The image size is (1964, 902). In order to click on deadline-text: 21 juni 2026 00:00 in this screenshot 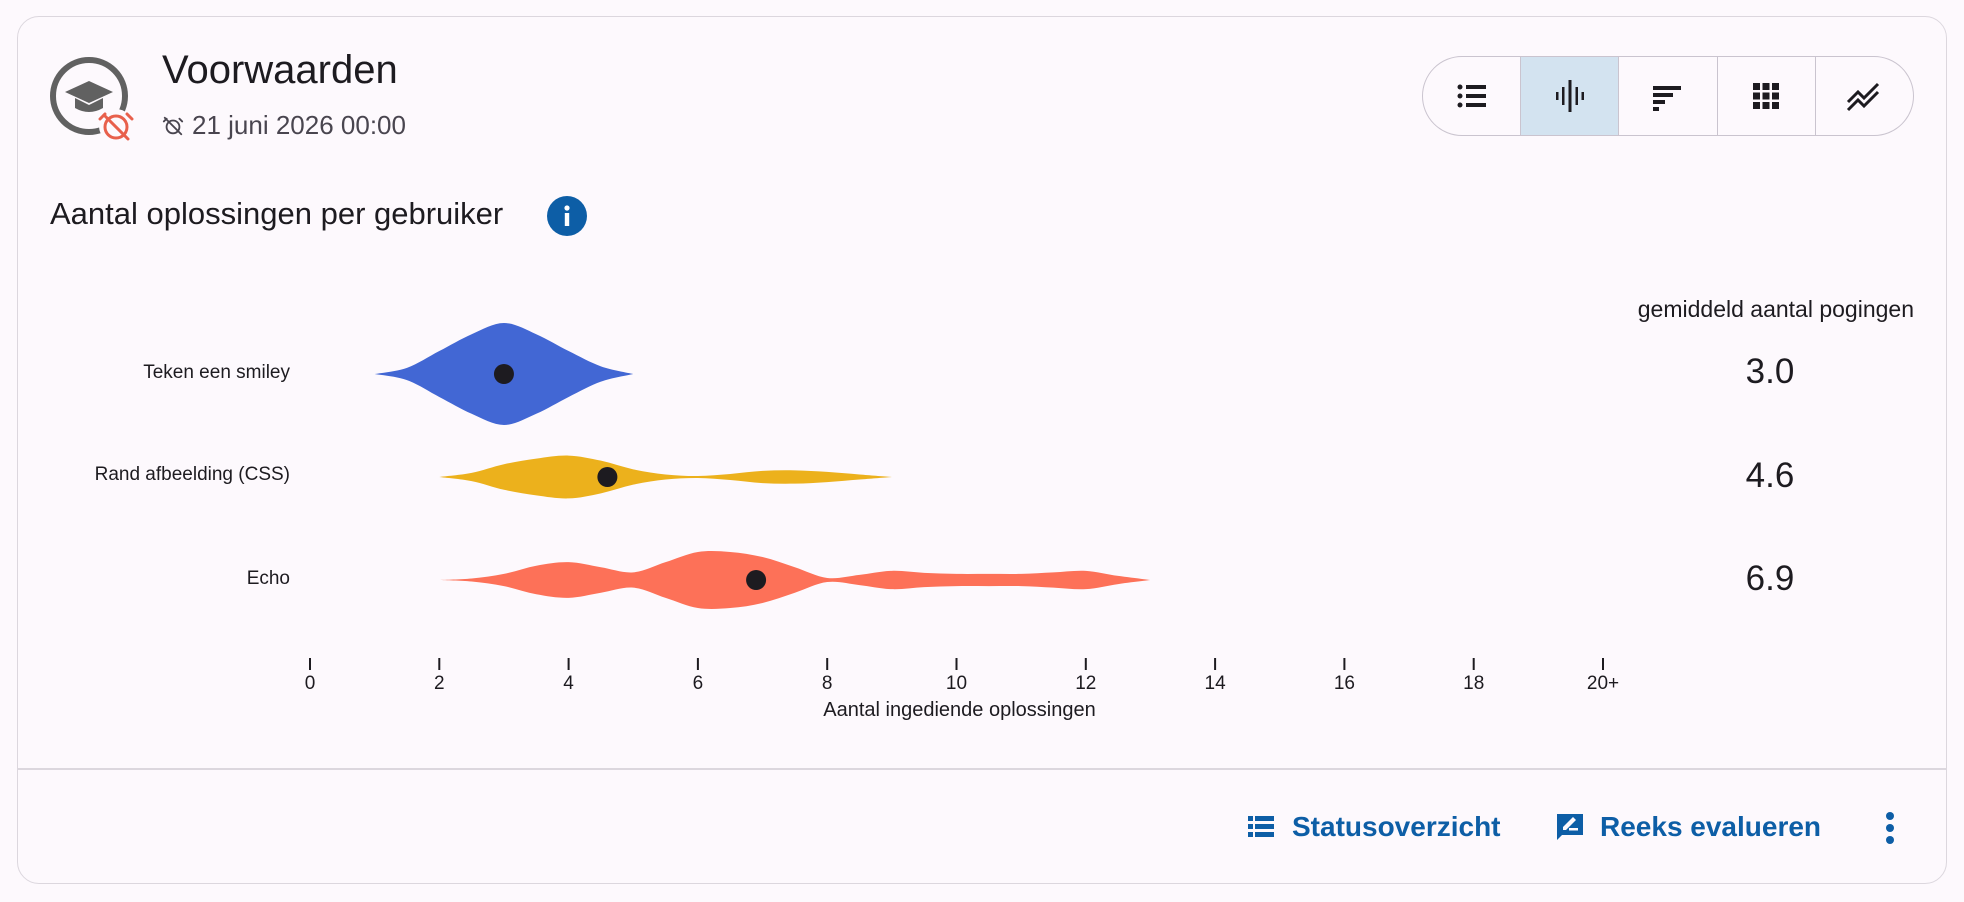, I will do `click(299, 125)`.